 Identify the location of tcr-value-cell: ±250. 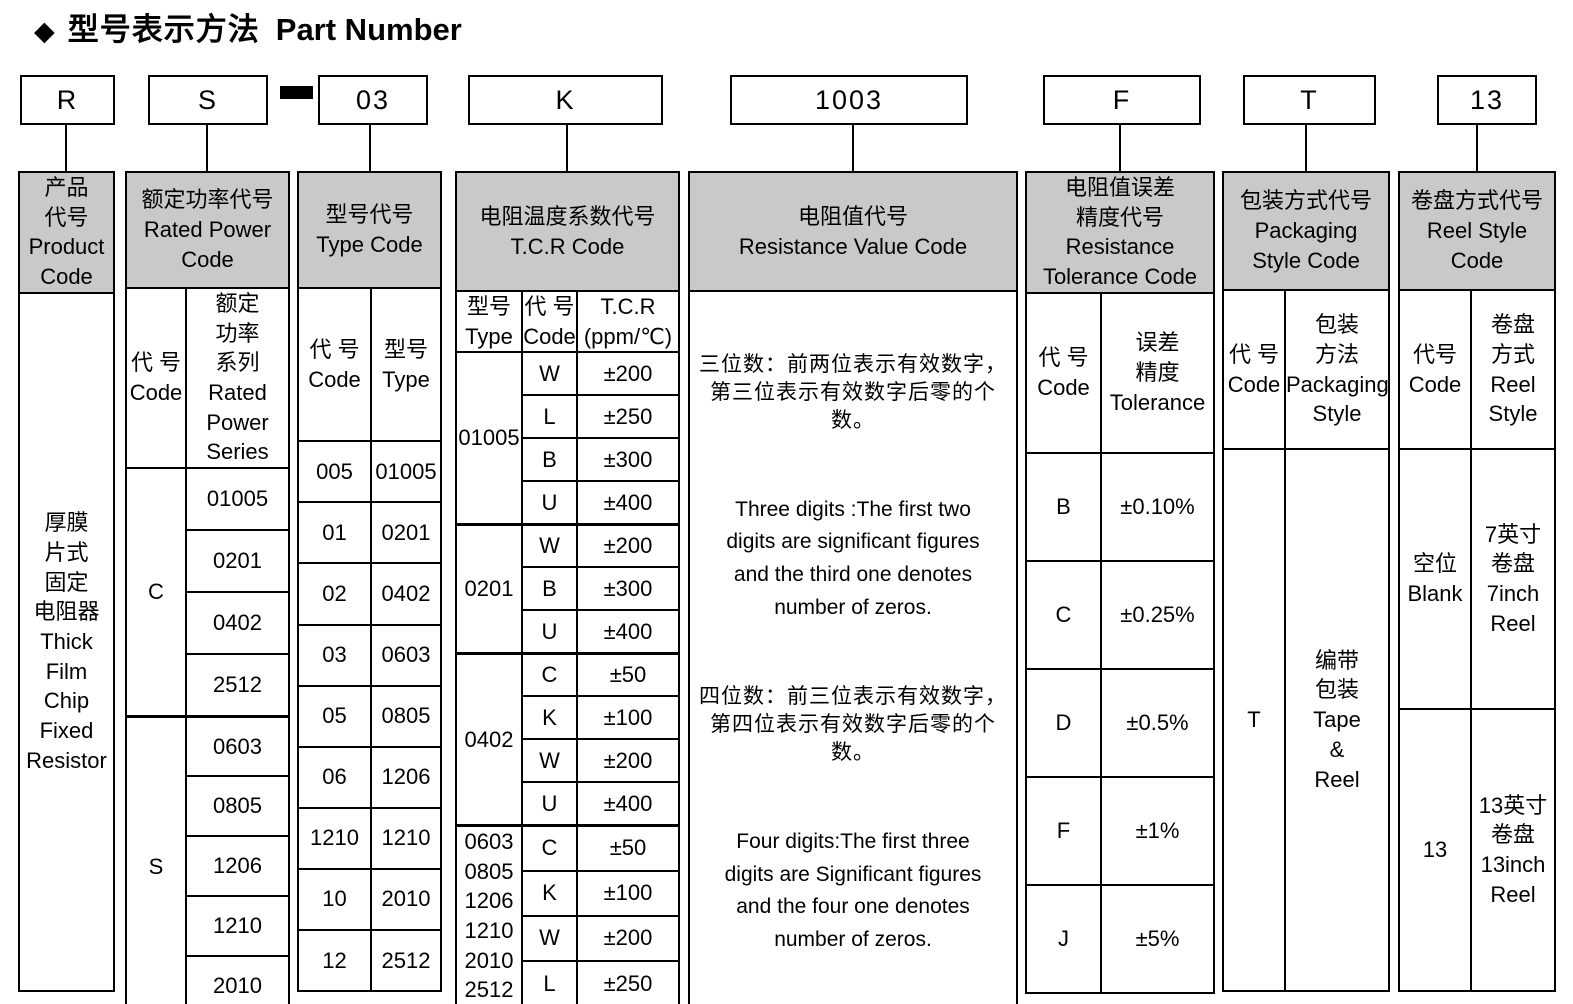
(628, 981).